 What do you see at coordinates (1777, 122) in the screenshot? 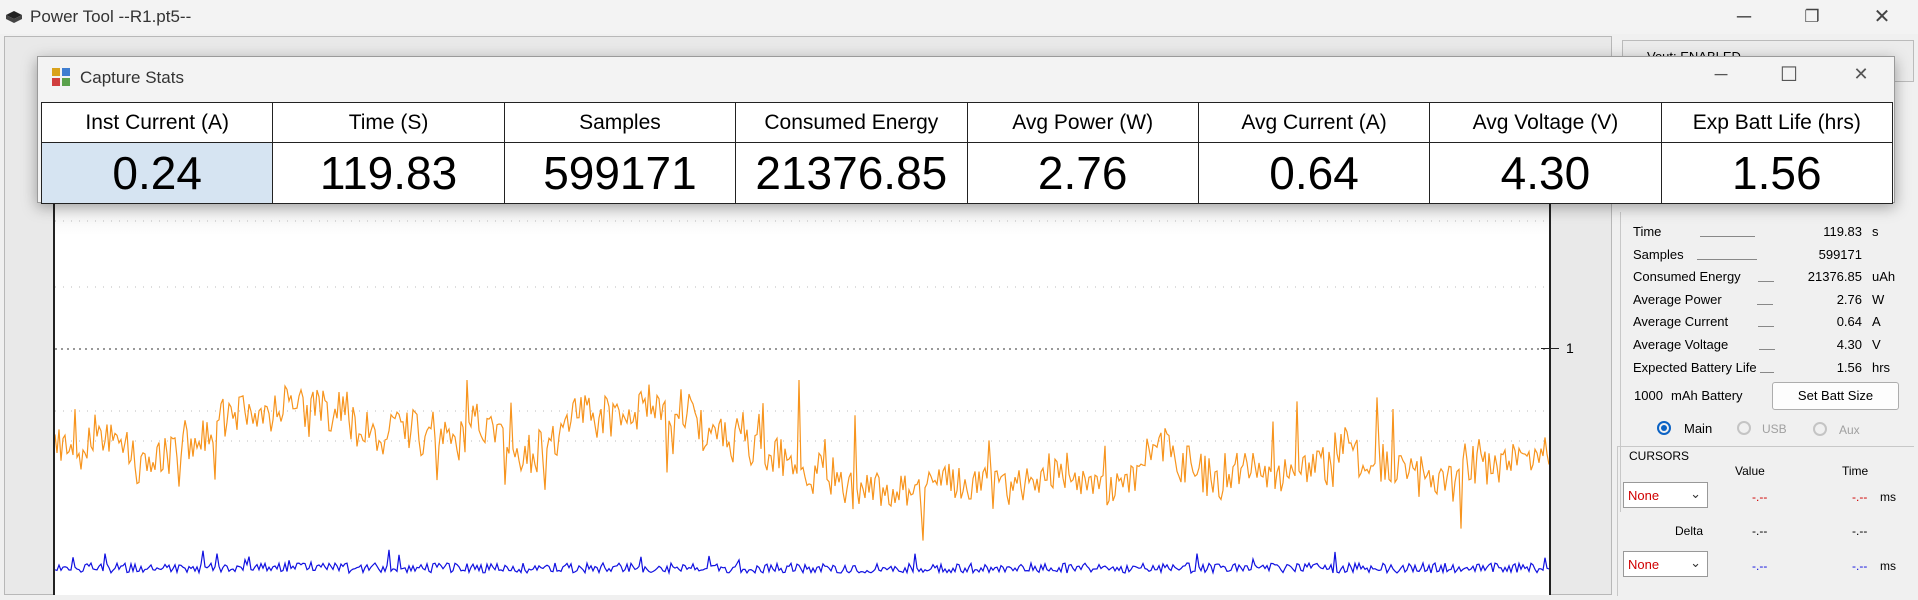
I see `header-exp-batt-life: Exp Batt Life (hrs)` at bounding box center [1777, 122].